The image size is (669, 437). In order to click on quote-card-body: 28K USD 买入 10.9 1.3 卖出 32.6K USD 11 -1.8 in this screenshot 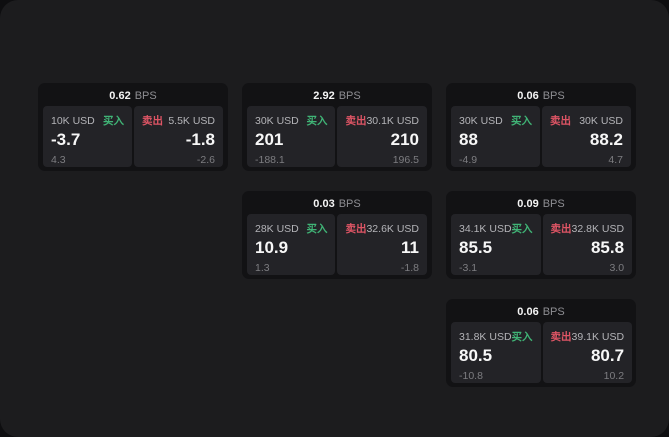, I will do `click(337, 244)`.